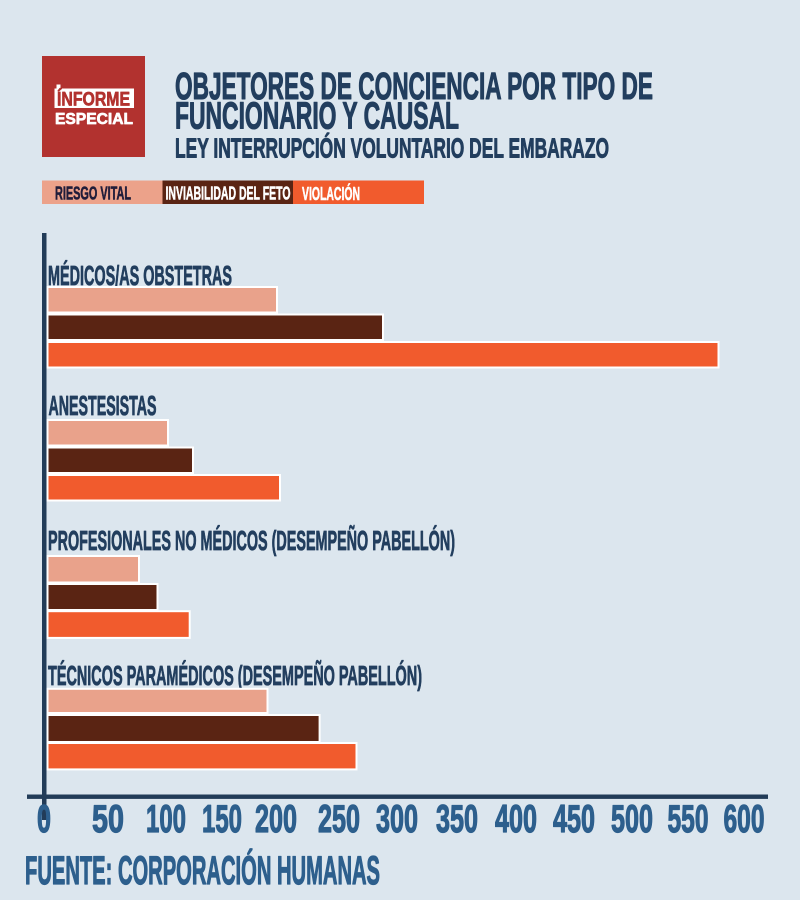  Describe the element at coordinates (744, 819) in the screenshot. I see `svg-text: 600` at that location.